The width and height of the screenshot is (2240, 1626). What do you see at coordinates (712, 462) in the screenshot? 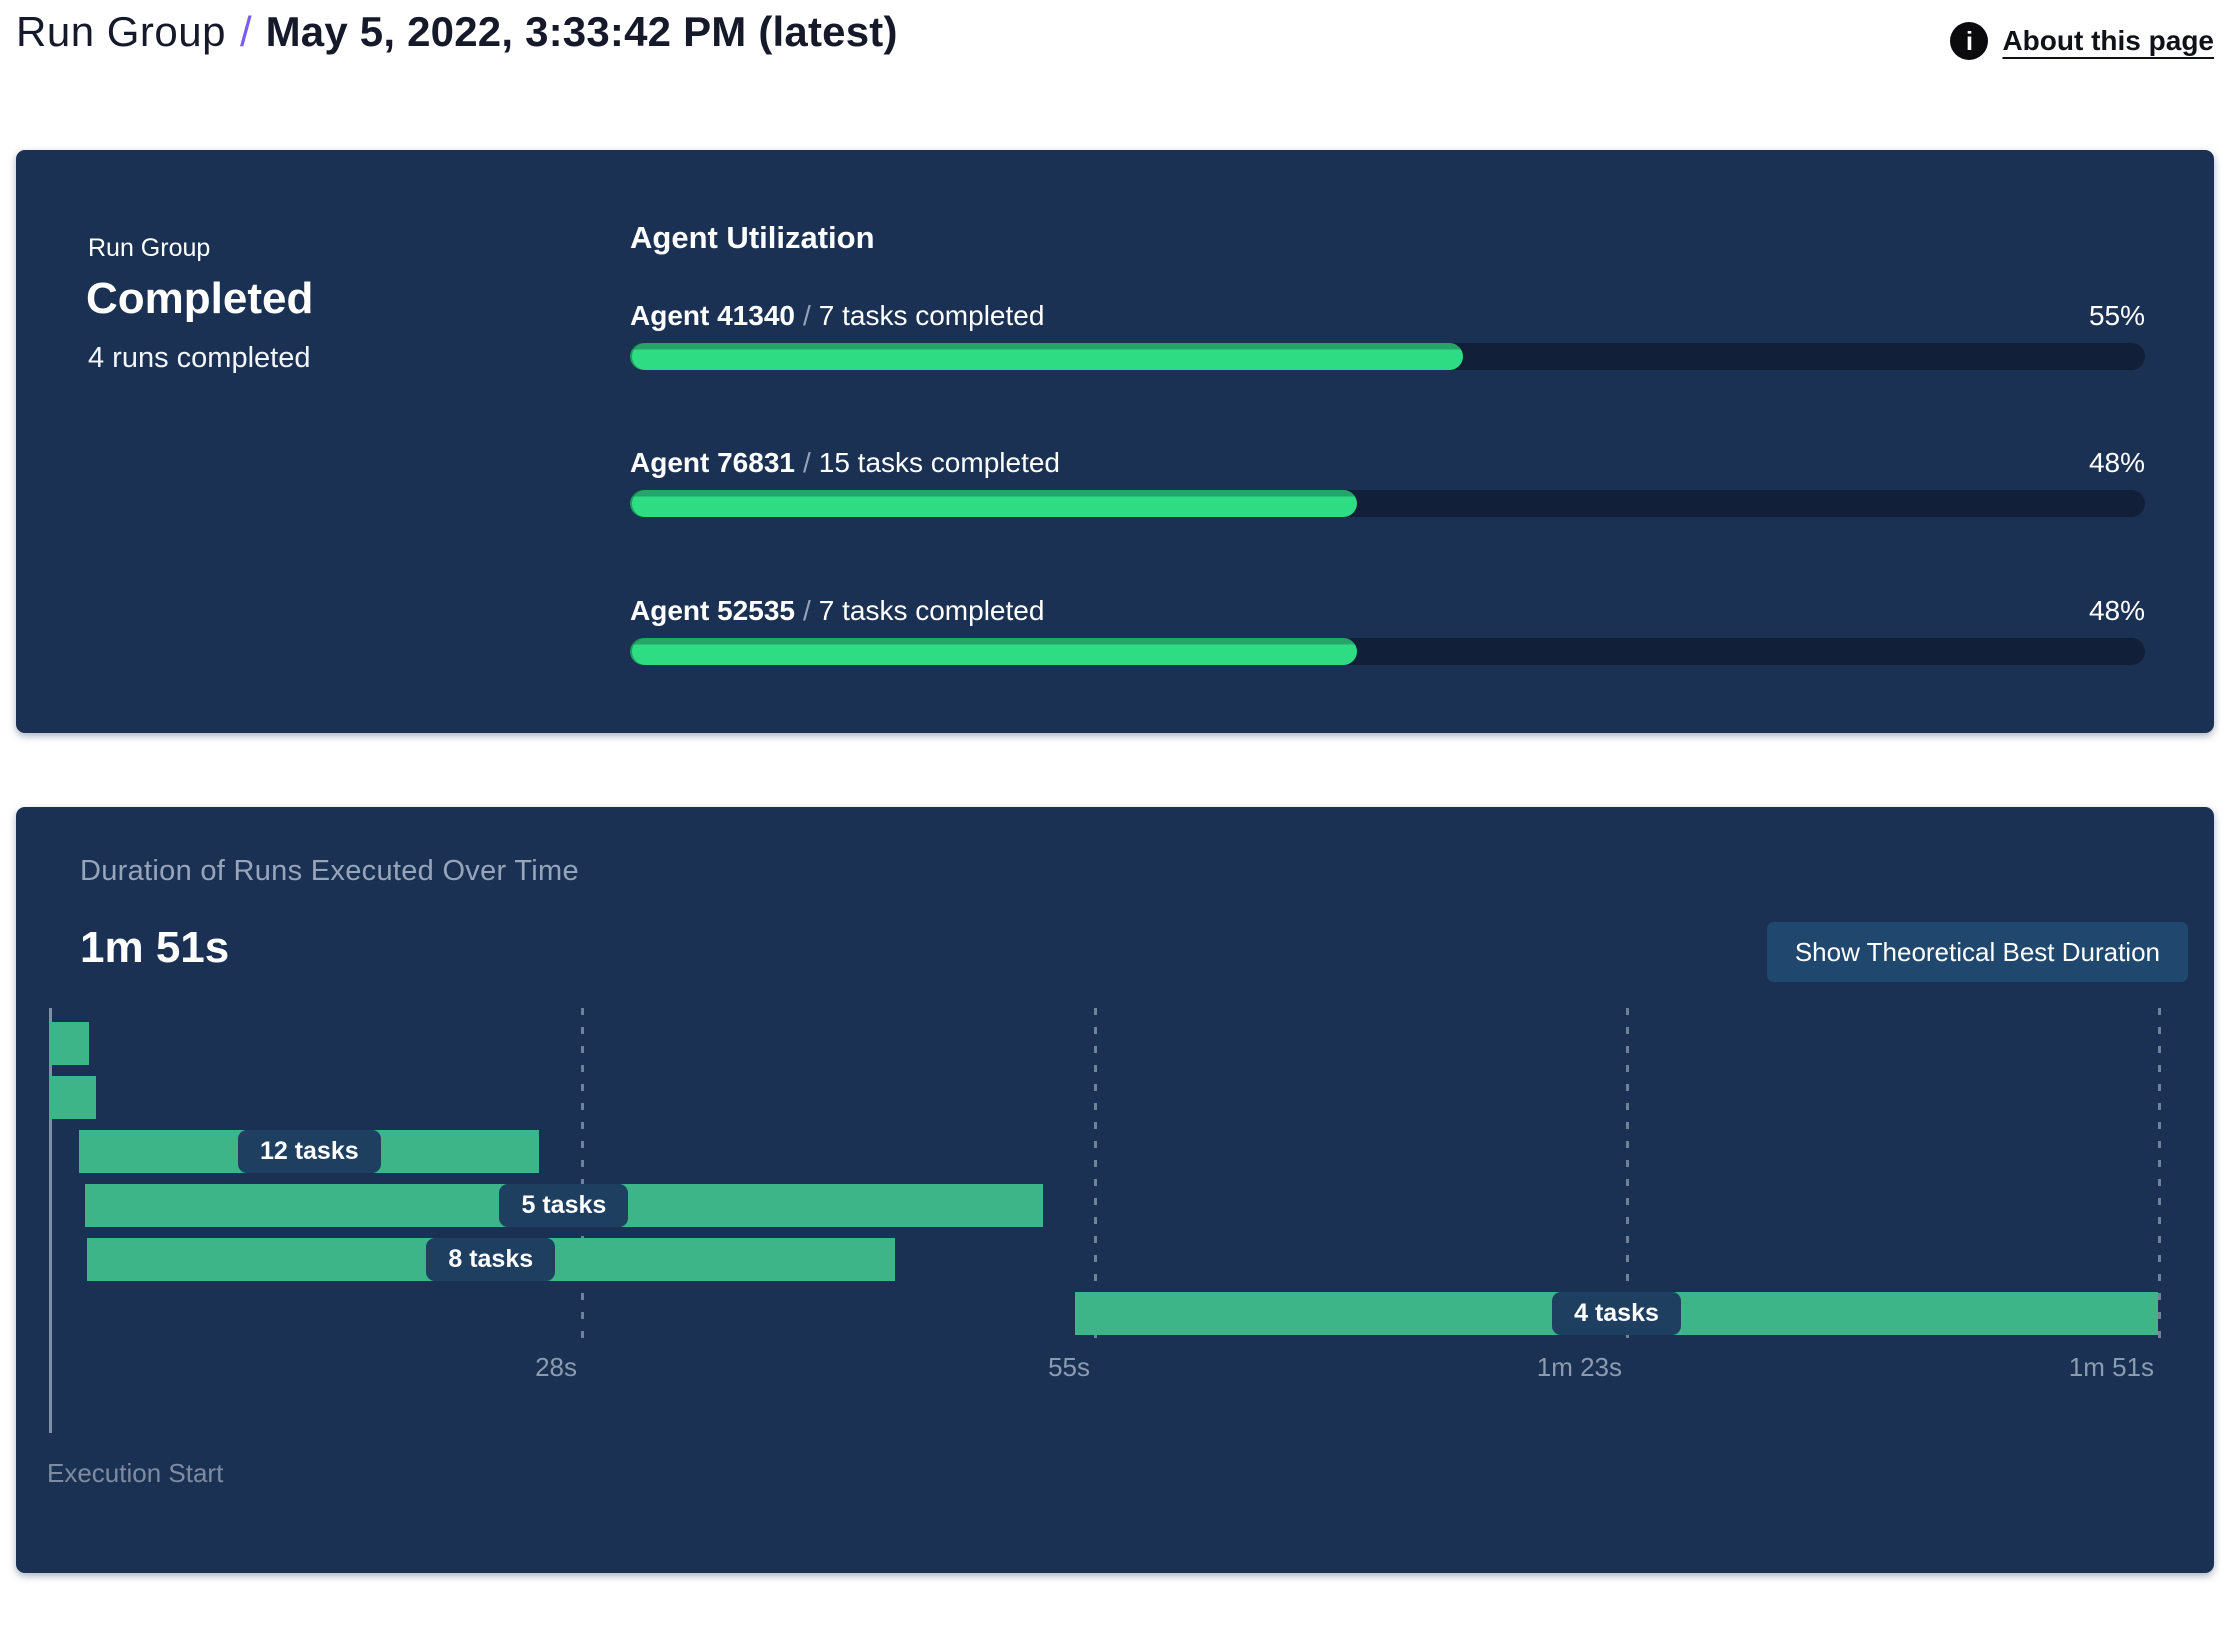
I see `agent-name: Agent 76831` at bounding box center [712, 462].